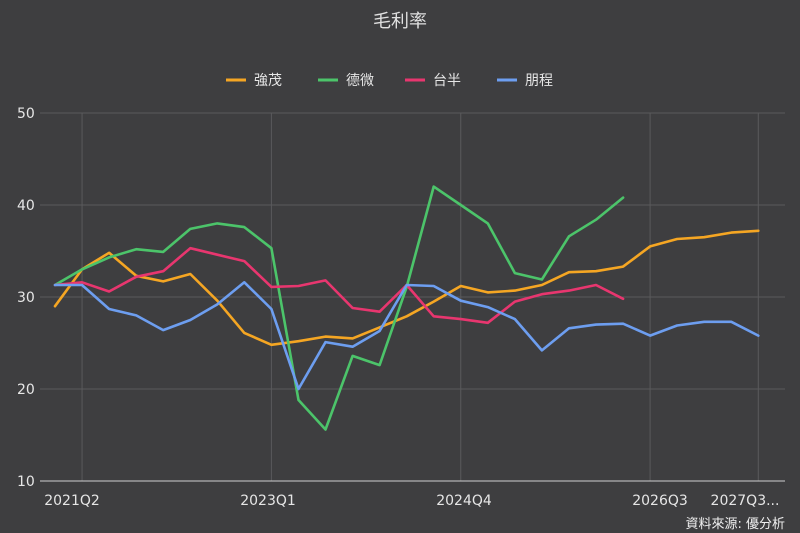 The image size is (800, 533). What do you see at coordinates (72, 501) in the screenshot?
I see `x-tick-label: 2021Q2` at bounding box center [72, 501].